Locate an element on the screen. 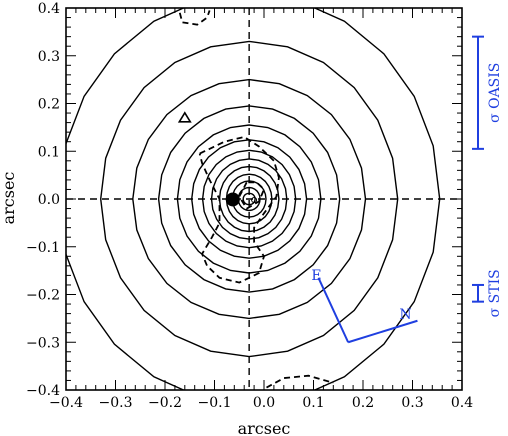  x-tick-label: 0.4 is located at coordinates (462, 403).